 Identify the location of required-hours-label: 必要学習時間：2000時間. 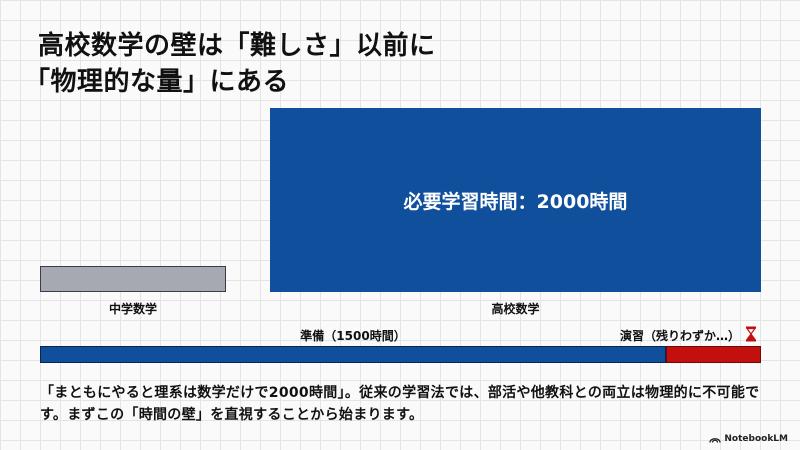
(515, 201).